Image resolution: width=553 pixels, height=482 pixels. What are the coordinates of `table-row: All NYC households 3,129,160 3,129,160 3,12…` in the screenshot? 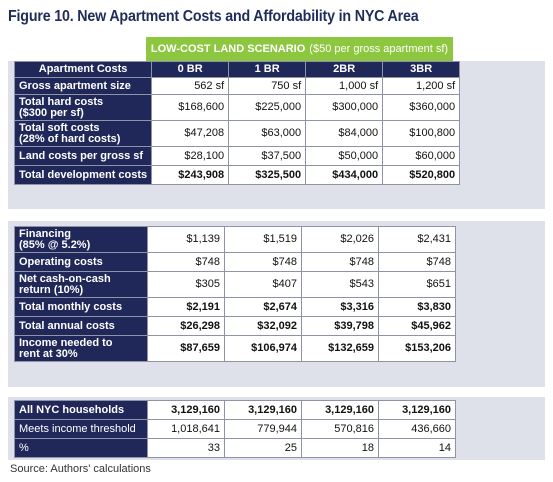 It's located at (235, 410).